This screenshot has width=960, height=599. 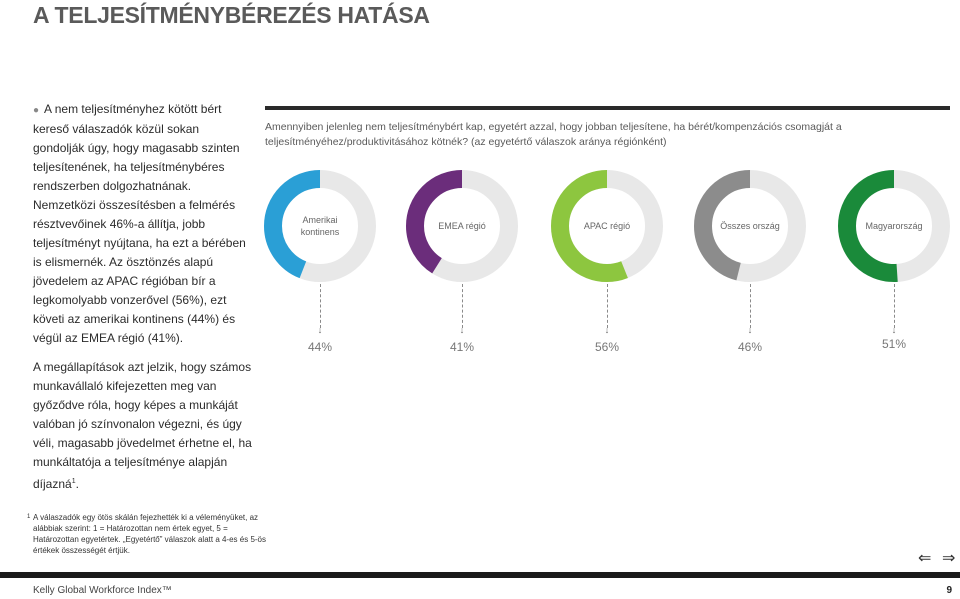 I want to click on donut-apac: APAC régió, so click(x=607, y=226).